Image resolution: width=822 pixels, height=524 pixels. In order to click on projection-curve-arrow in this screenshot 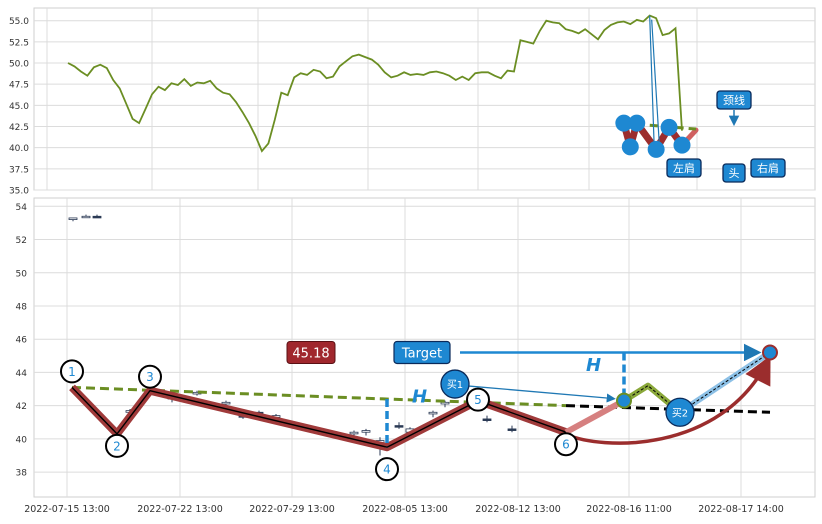, I will do `click(668, 400)`.